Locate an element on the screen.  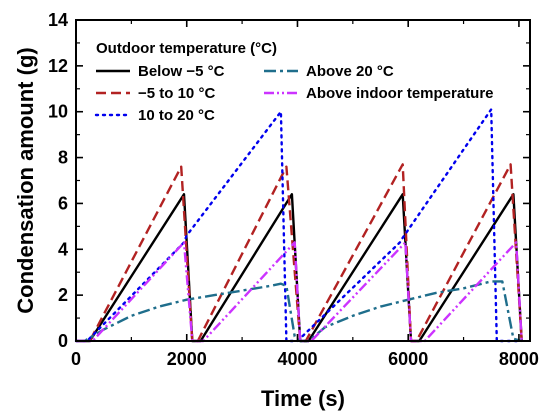
x-tick-label: 4000 is located at coordinates (297, 359).